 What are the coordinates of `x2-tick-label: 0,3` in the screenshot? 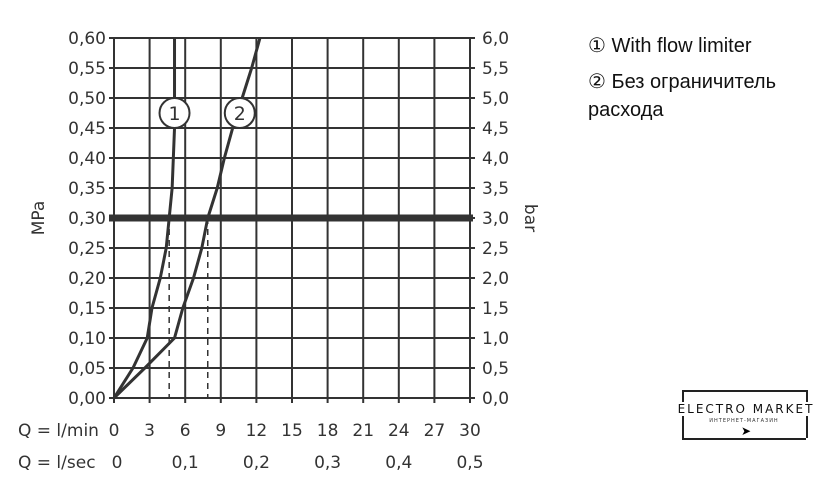 It's located at (327, 463).